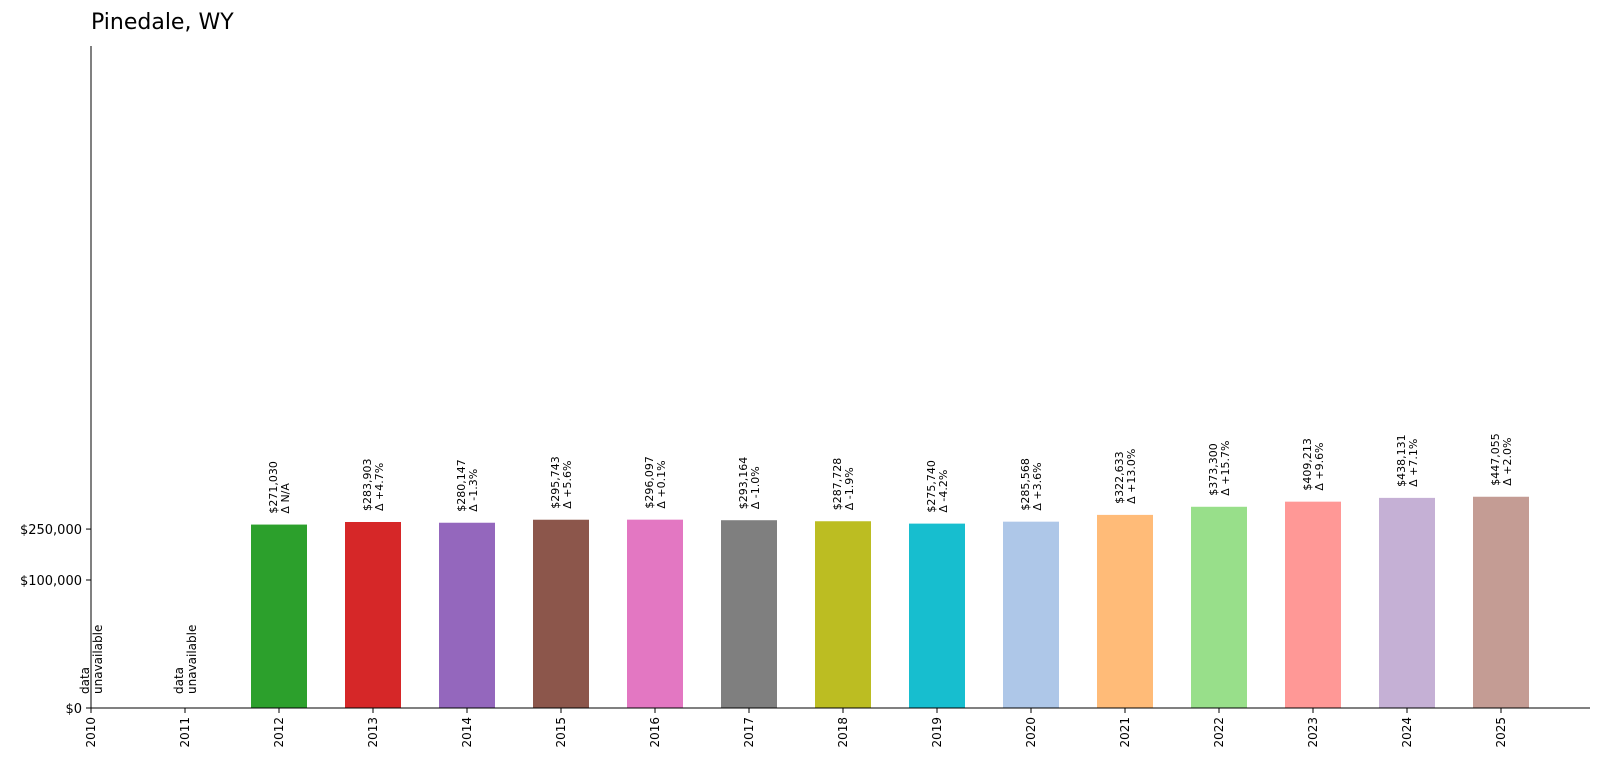  Describe the element at coordinates (1125, 732) in the screenshot. I see `x-tick-label-2021: 2021` at that location.